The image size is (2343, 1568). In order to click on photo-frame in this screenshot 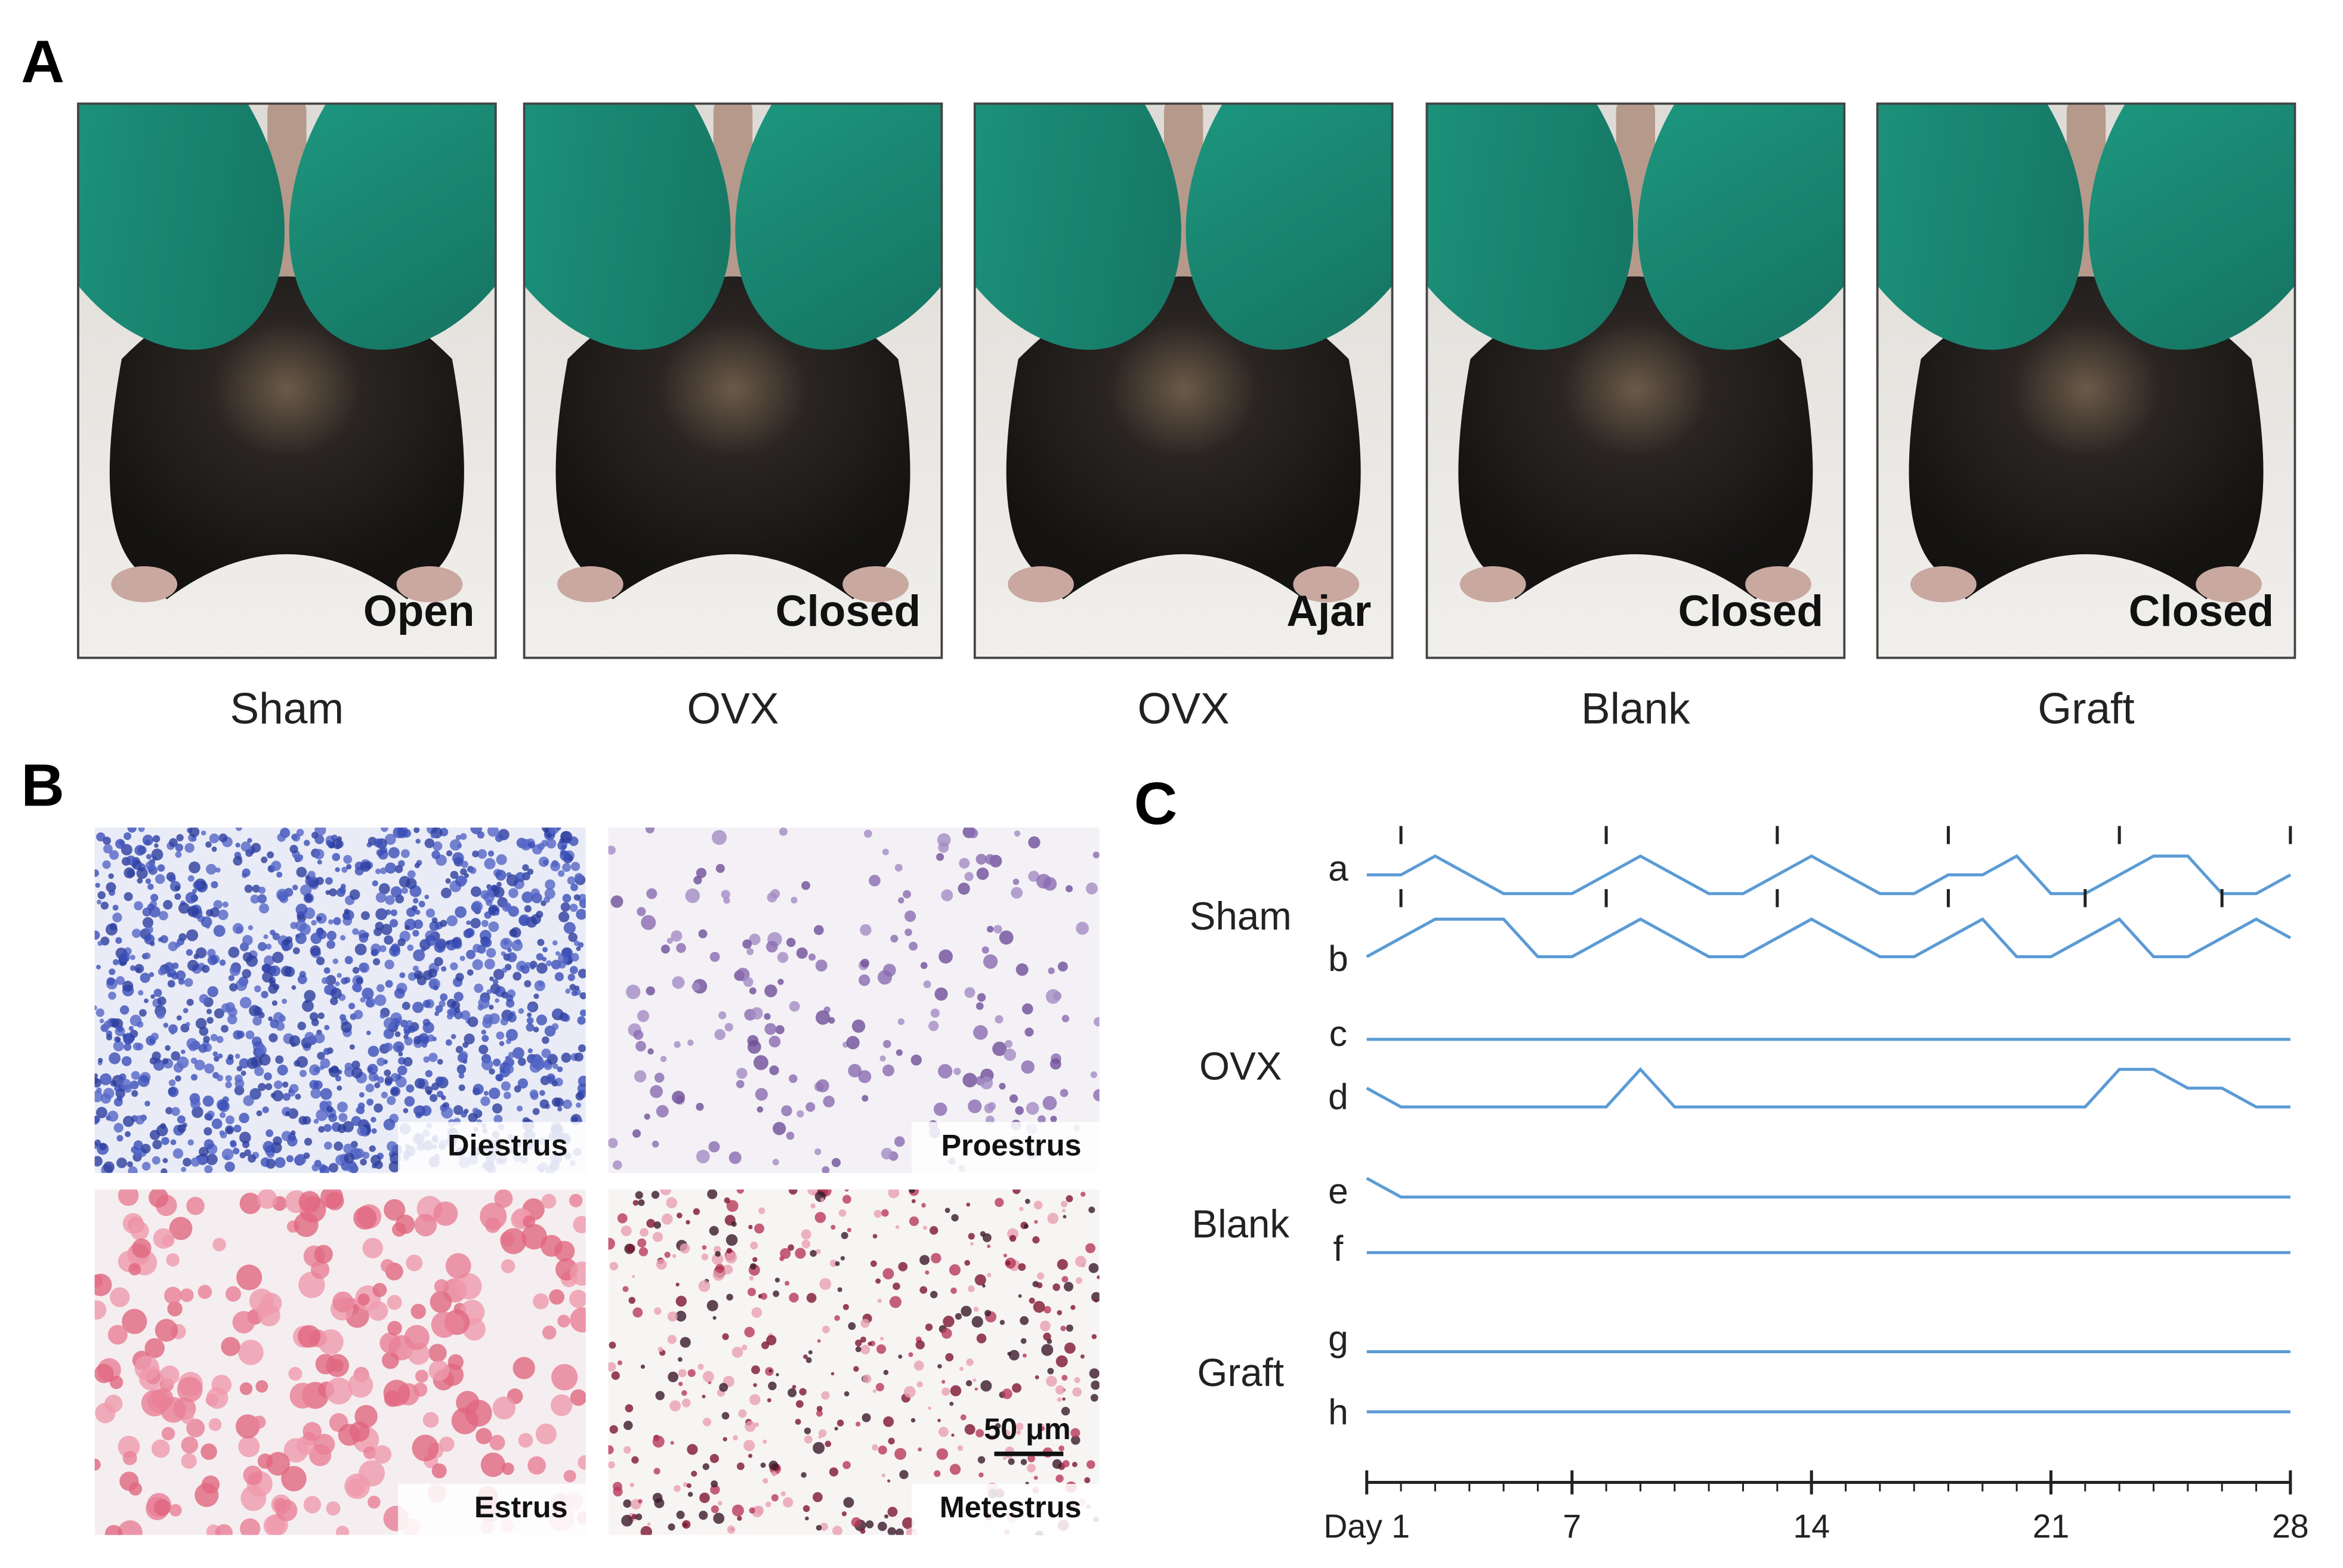, I will do `click(1635, 380)`.